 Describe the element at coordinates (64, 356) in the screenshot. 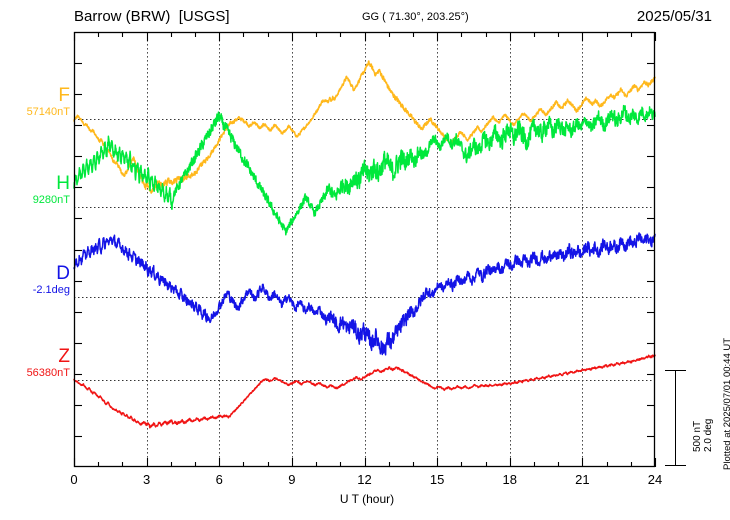

I see `trace-symbol-Z: Z` at that location.